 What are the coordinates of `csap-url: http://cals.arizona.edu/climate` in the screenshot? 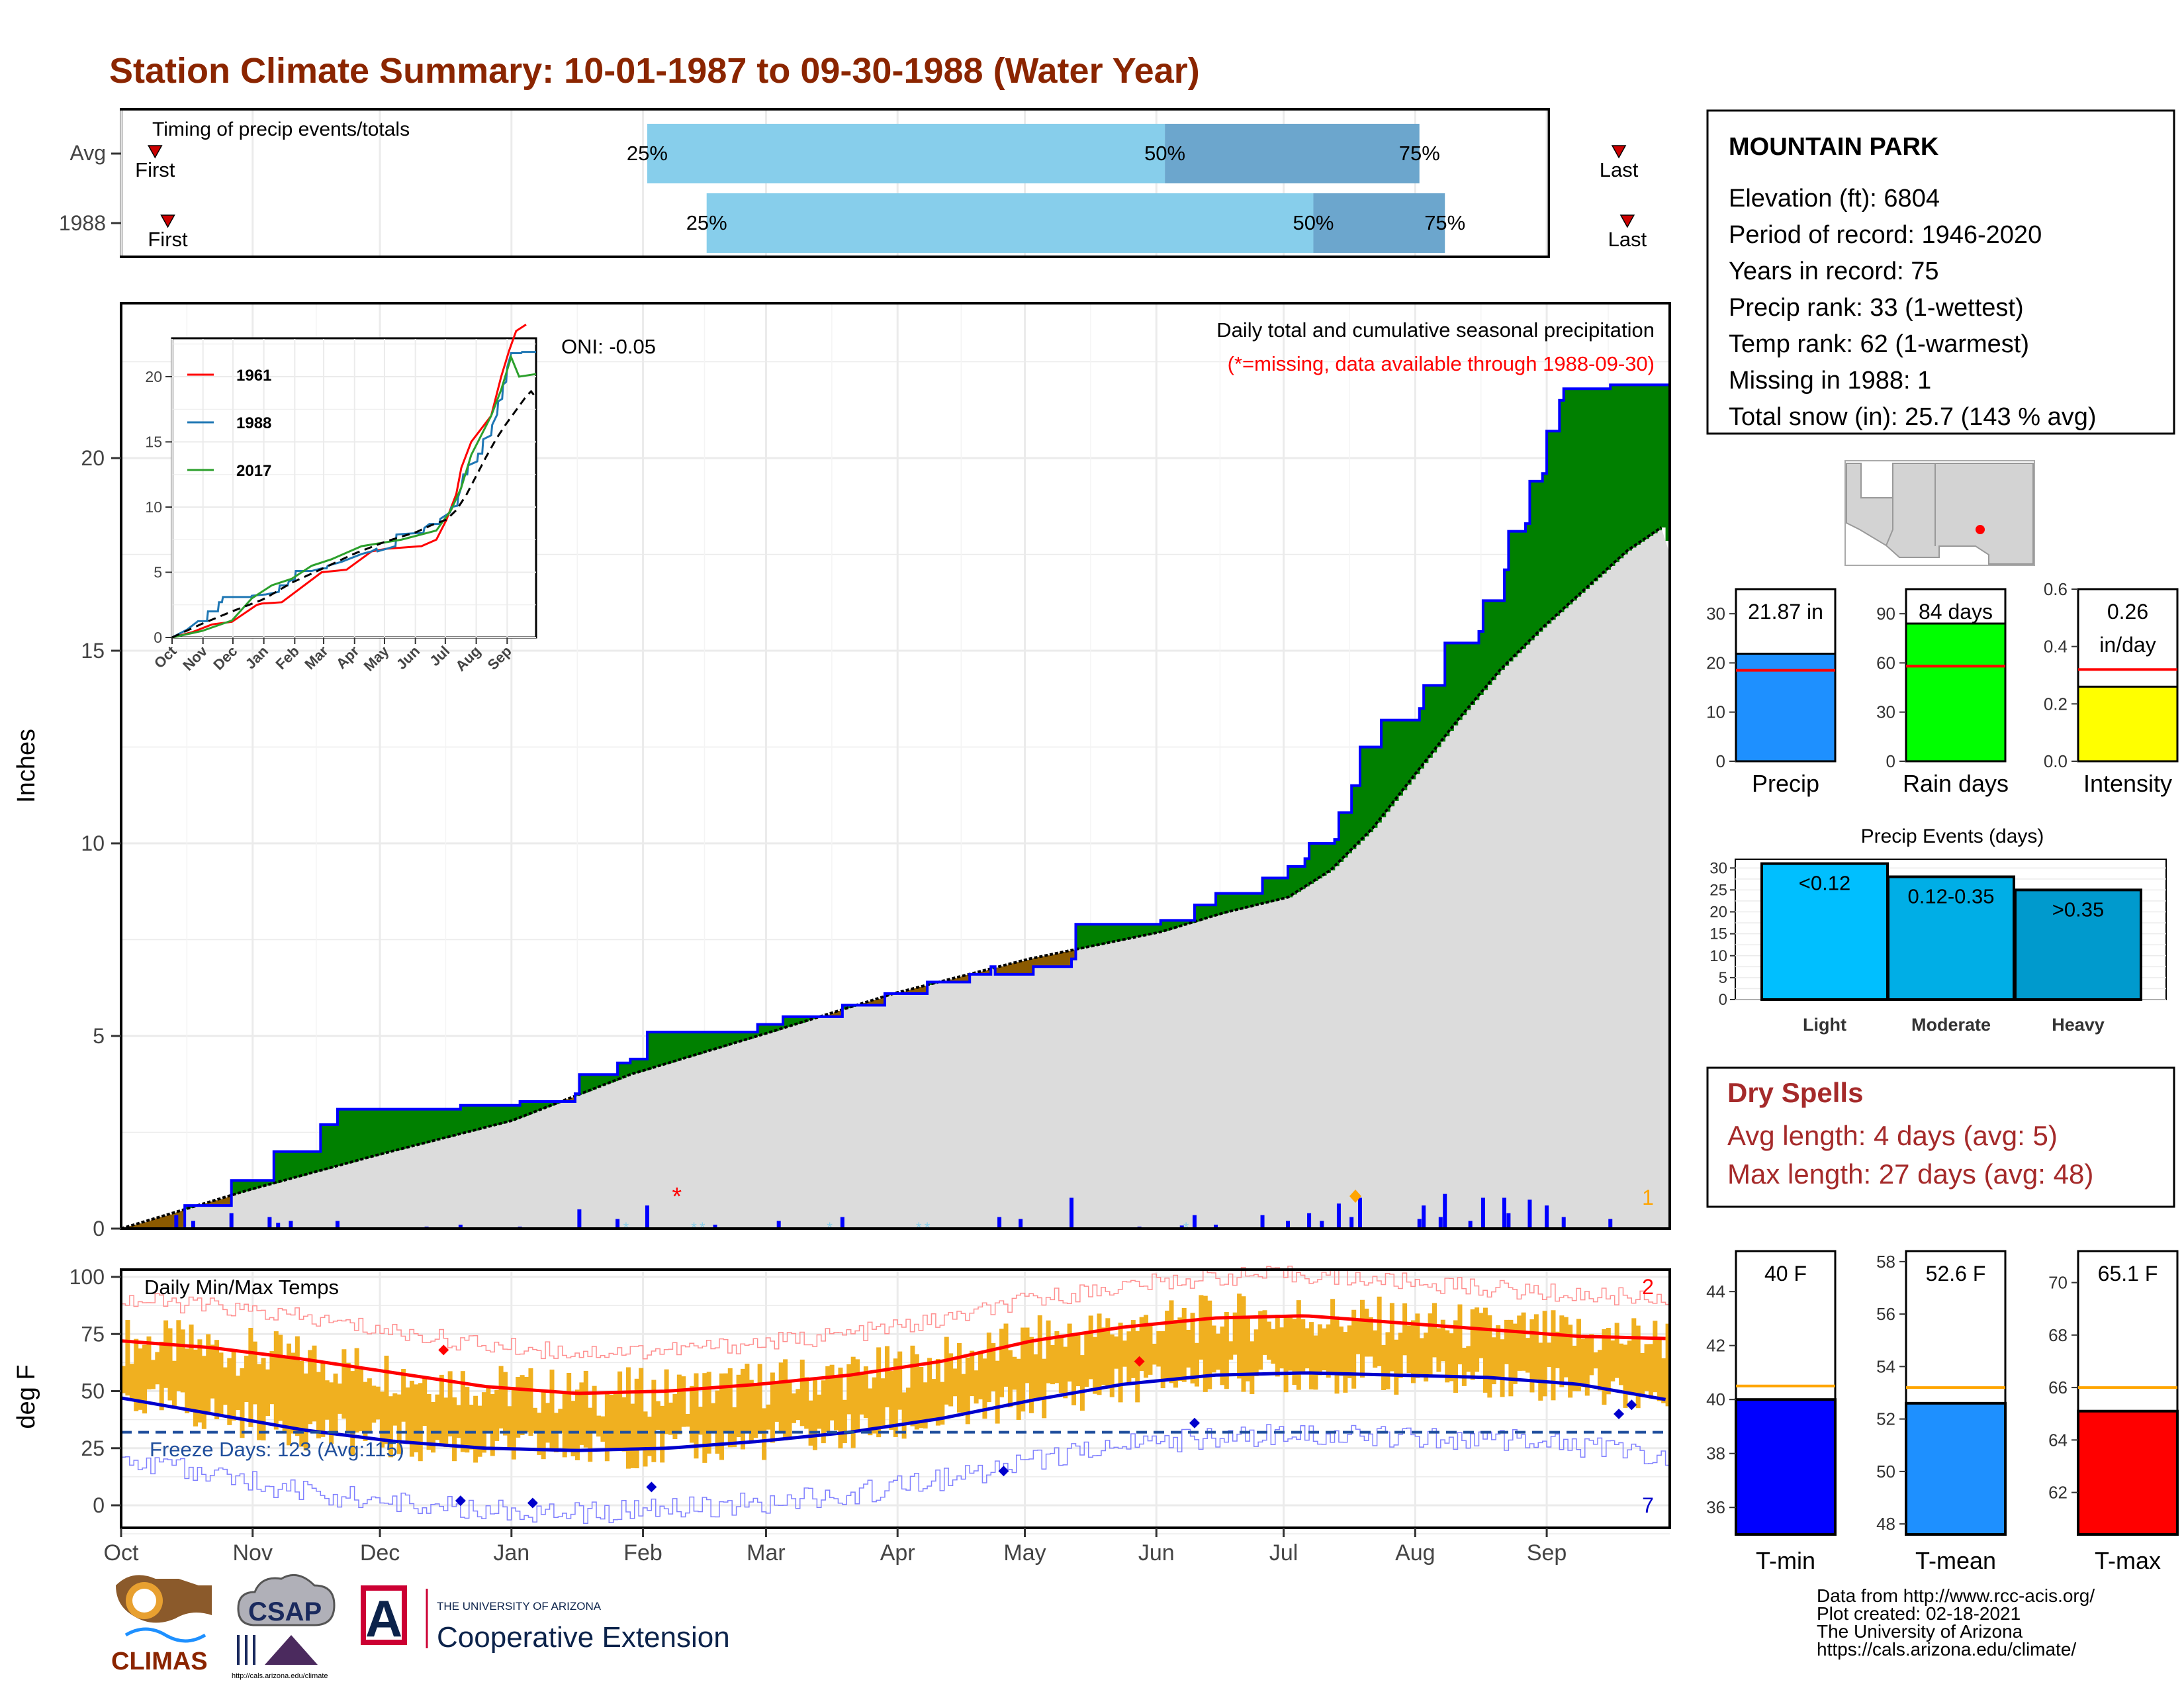 It's located at (280, 1676).